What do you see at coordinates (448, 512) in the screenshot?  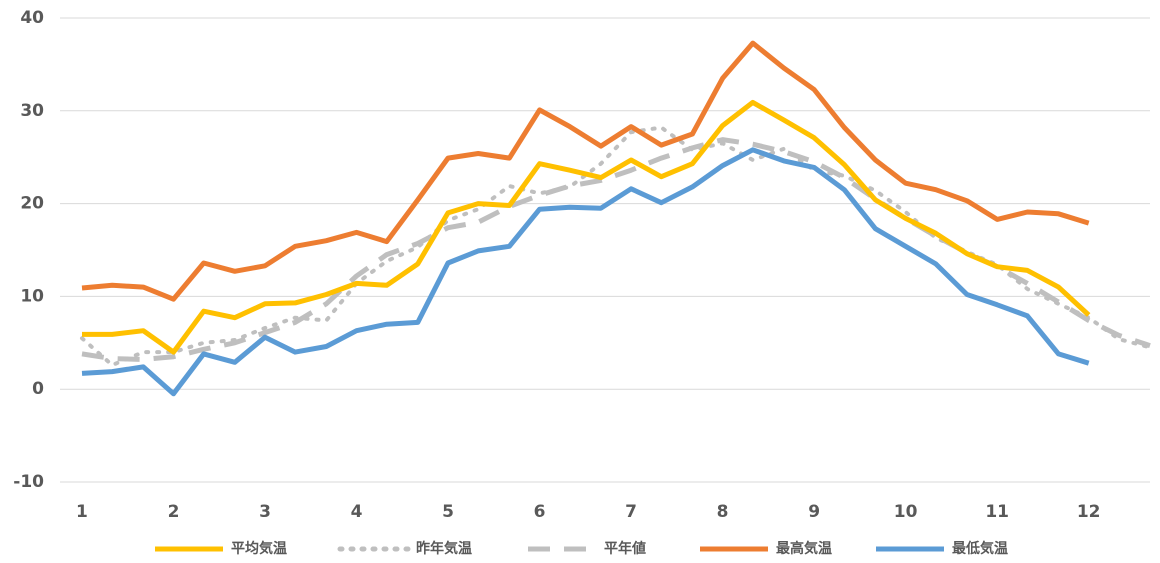 I see `x-tick-label: 5` at bounding box center [448, 512].